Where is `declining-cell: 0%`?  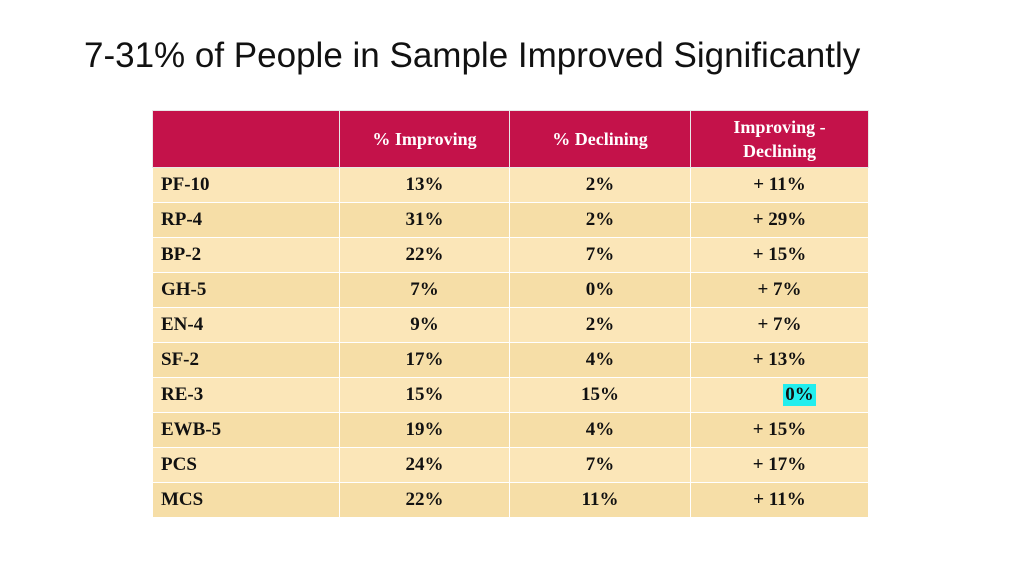 declining-cell: 0% is located at coordinates (600, 290).